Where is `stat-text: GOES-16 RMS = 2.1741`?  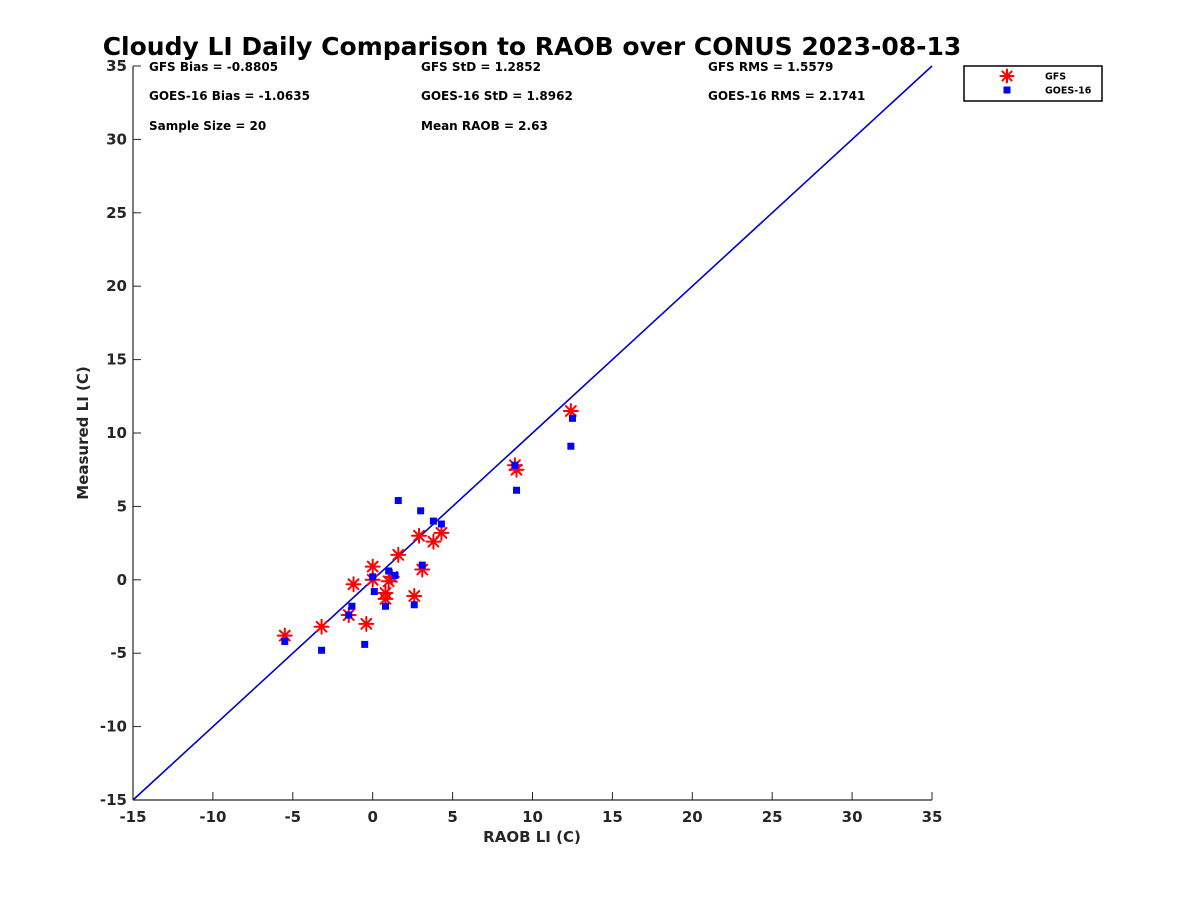 stat-text: GOES-16 RMS = 2.1741 is located at coordinates (786, 96).